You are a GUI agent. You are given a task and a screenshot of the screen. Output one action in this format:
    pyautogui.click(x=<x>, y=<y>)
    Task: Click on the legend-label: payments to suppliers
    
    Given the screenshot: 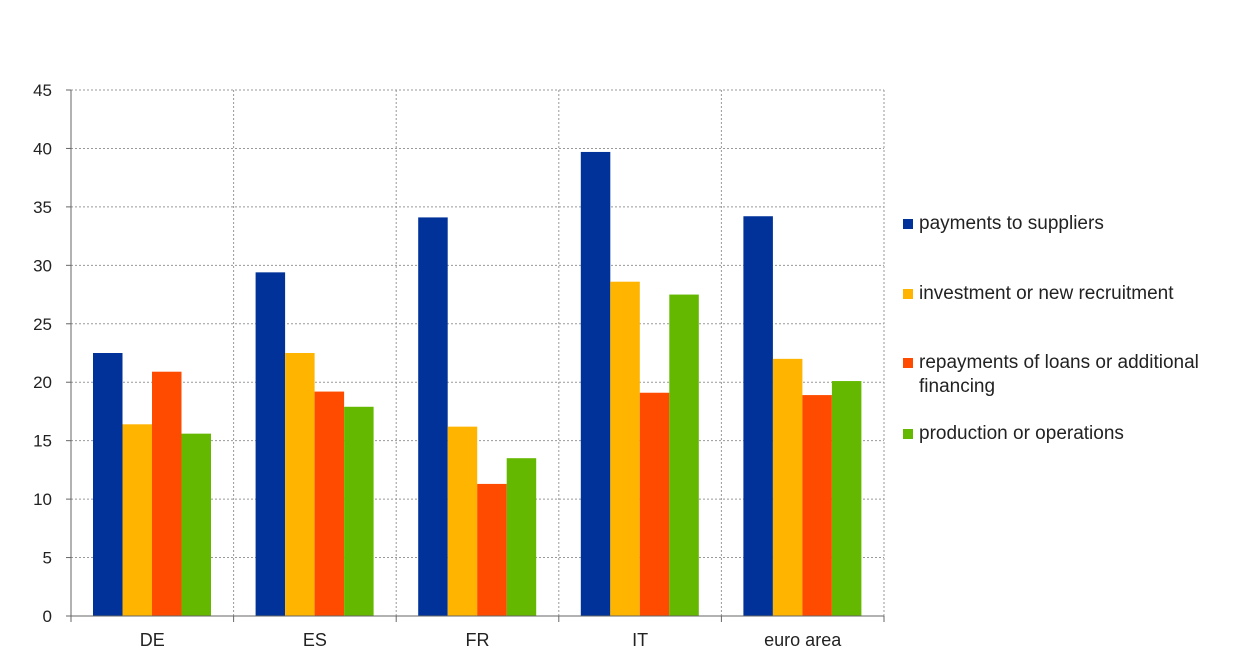 What is the action you would take?
    pyautogui.click(x=1011, y=223)
    